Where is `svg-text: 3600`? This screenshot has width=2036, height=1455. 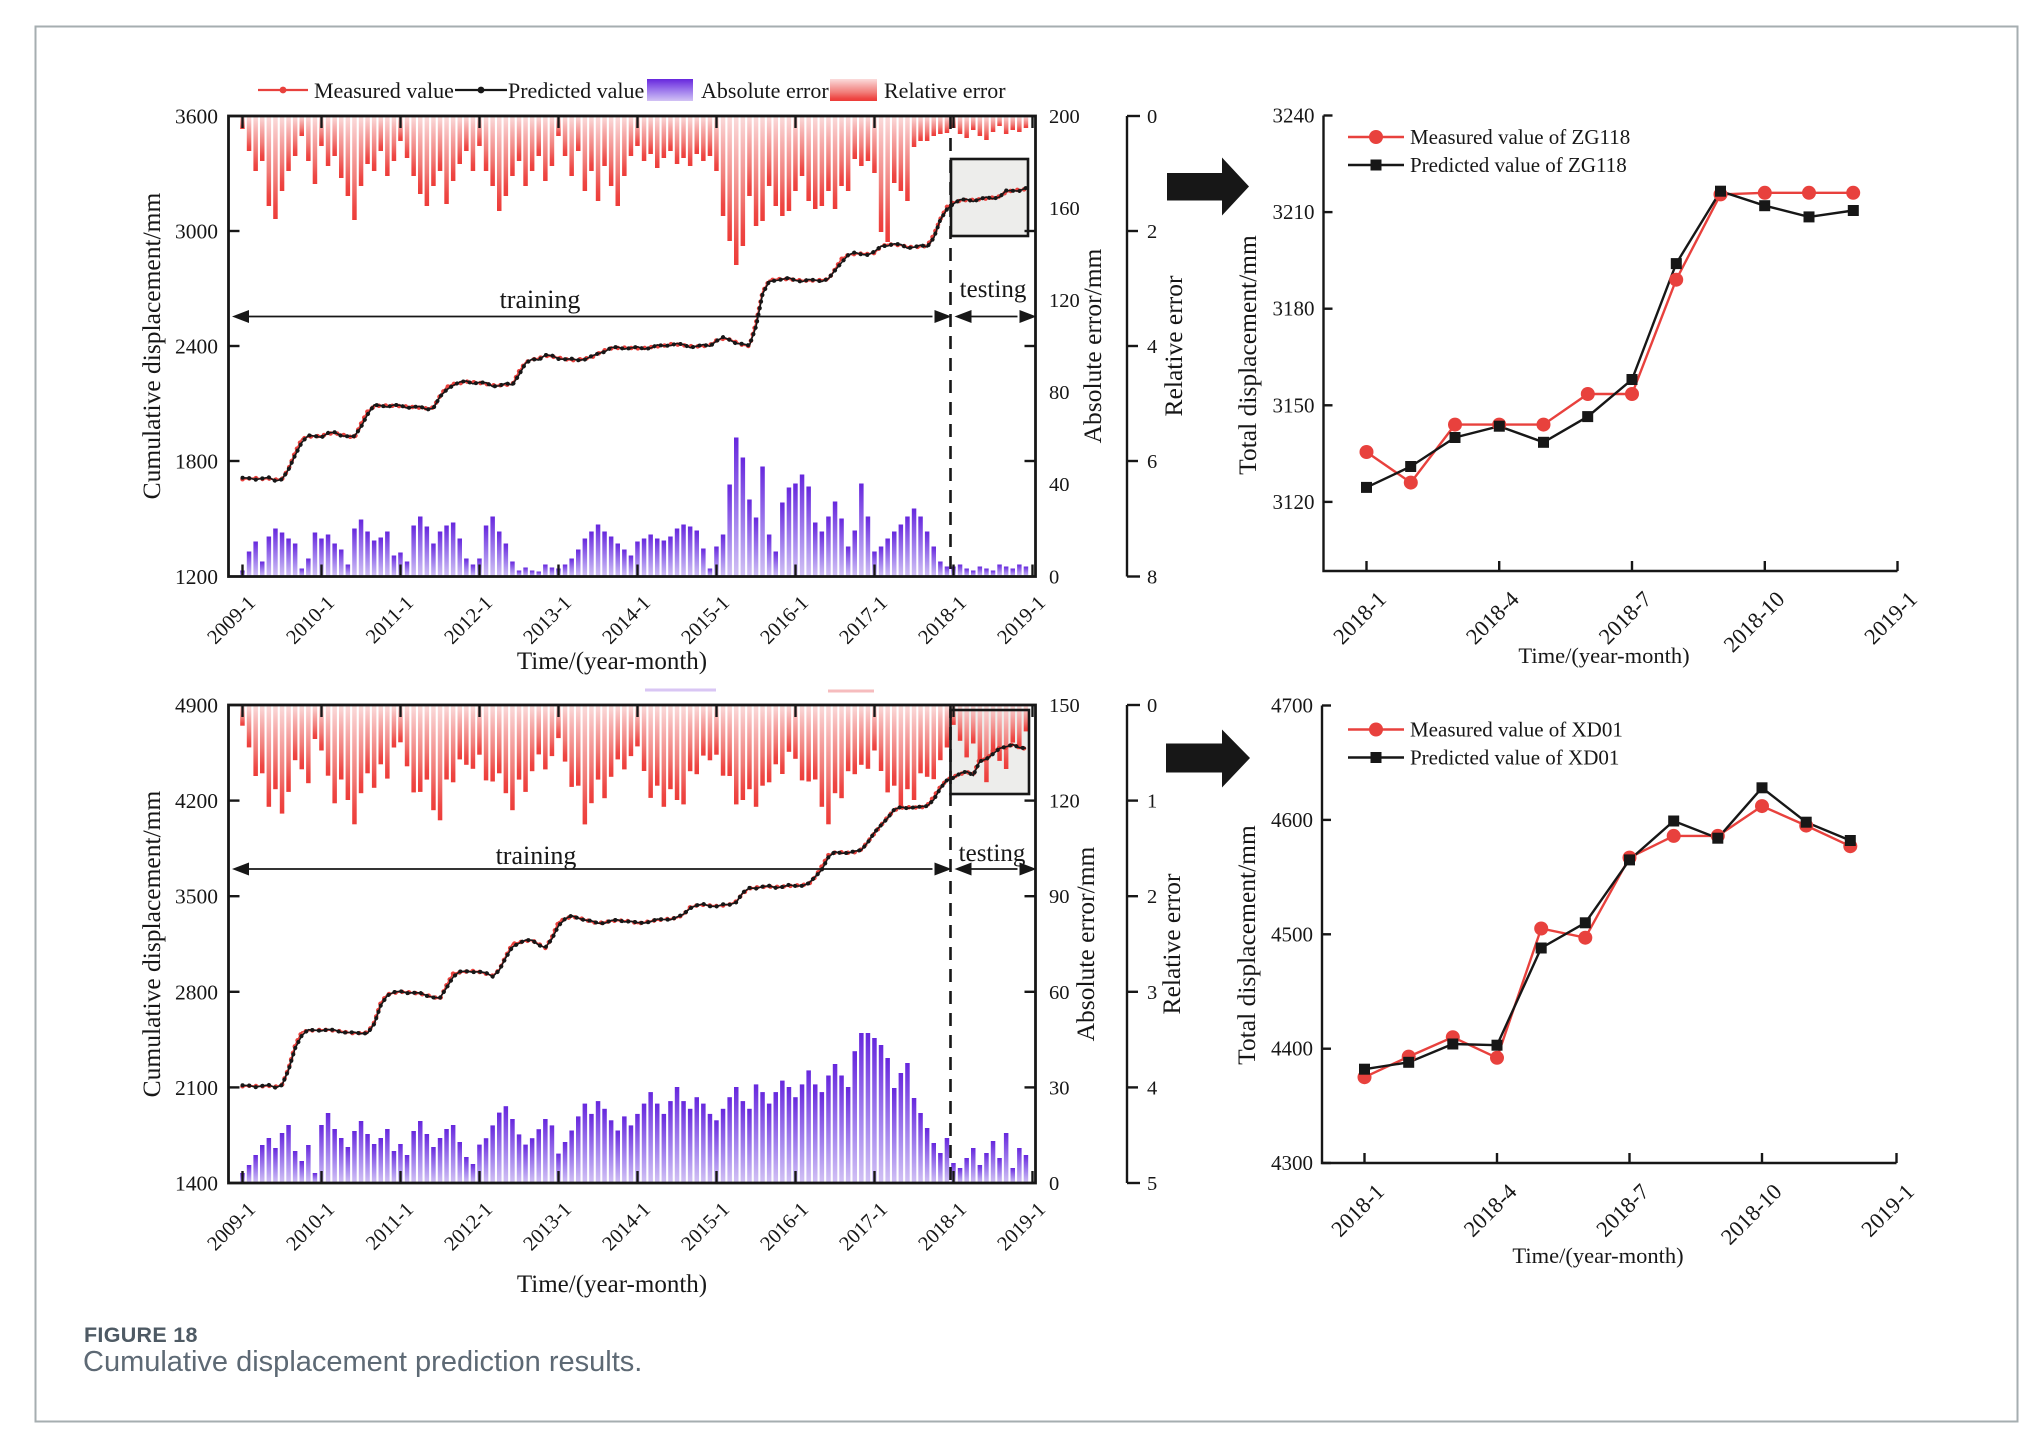 svg-text: 3600 is located at coordinates (196, 117).